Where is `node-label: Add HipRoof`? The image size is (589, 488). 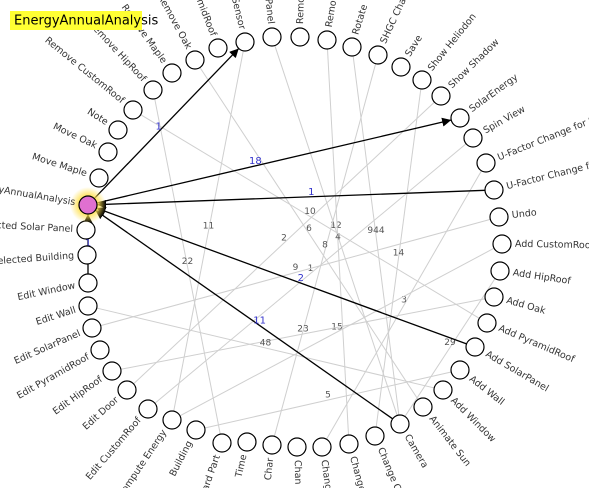 node-label: Add HipRoof is located at coordinates (542, 277).